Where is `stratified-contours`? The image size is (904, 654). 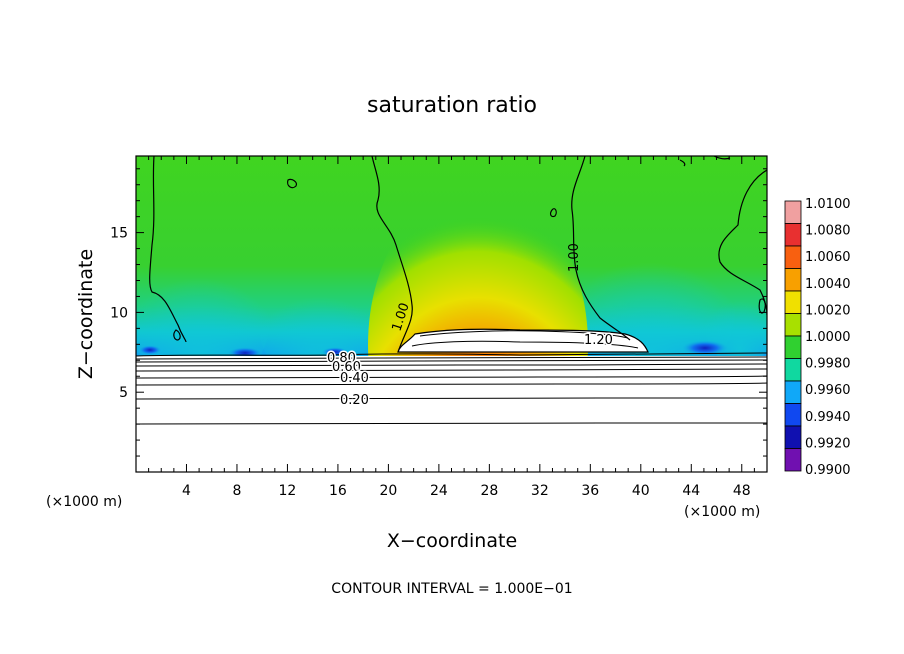 stratified-contours is located at coordinates (451, 388).